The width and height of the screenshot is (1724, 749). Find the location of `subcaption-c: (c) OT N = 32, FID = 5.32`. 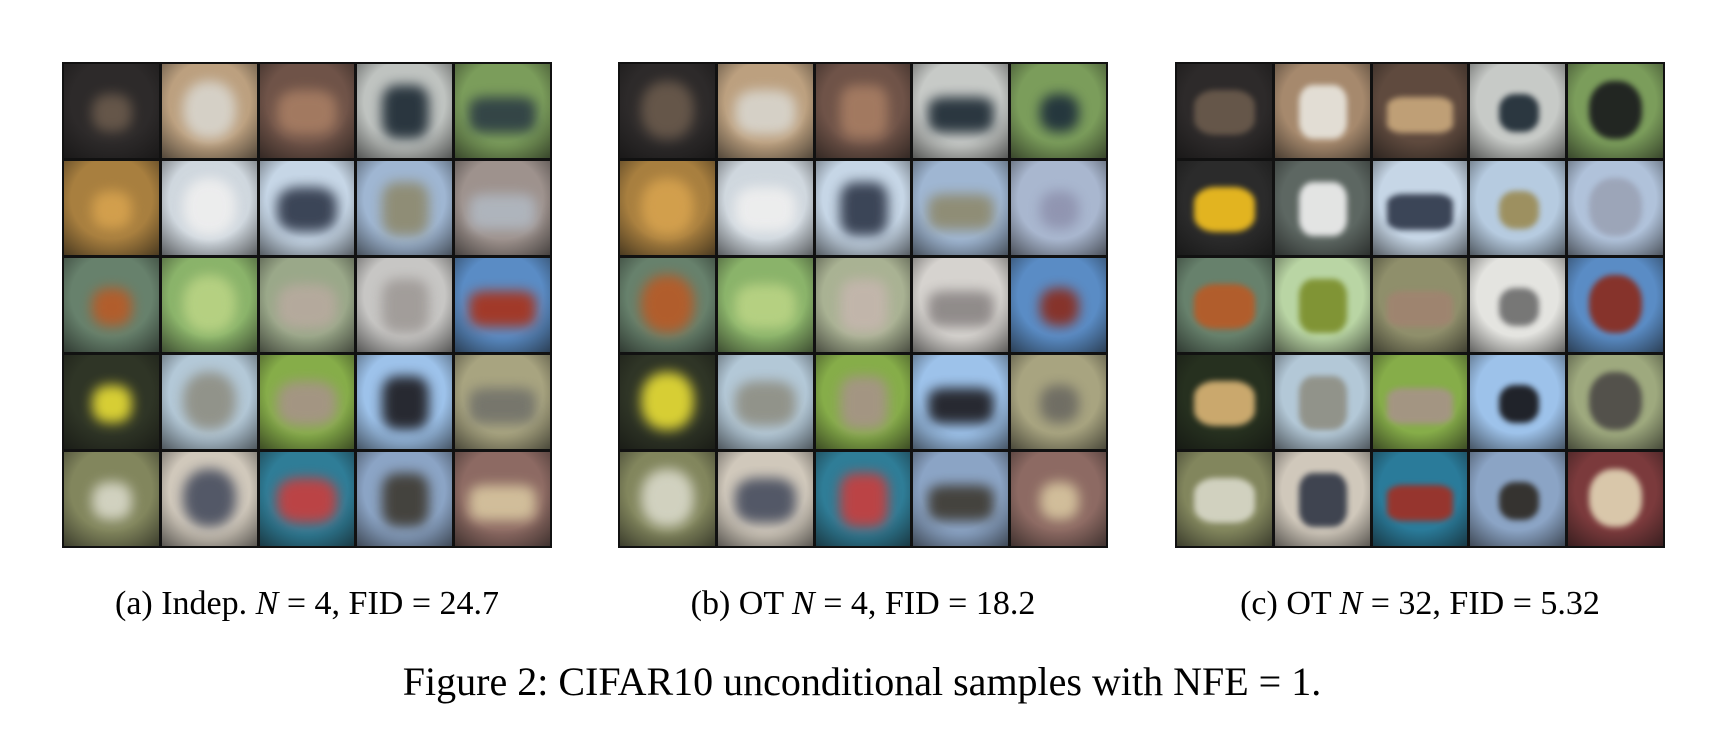

subcaption-c: (c) OT N = 32, FID = 5.32 is located at coordinates (1420, 604).